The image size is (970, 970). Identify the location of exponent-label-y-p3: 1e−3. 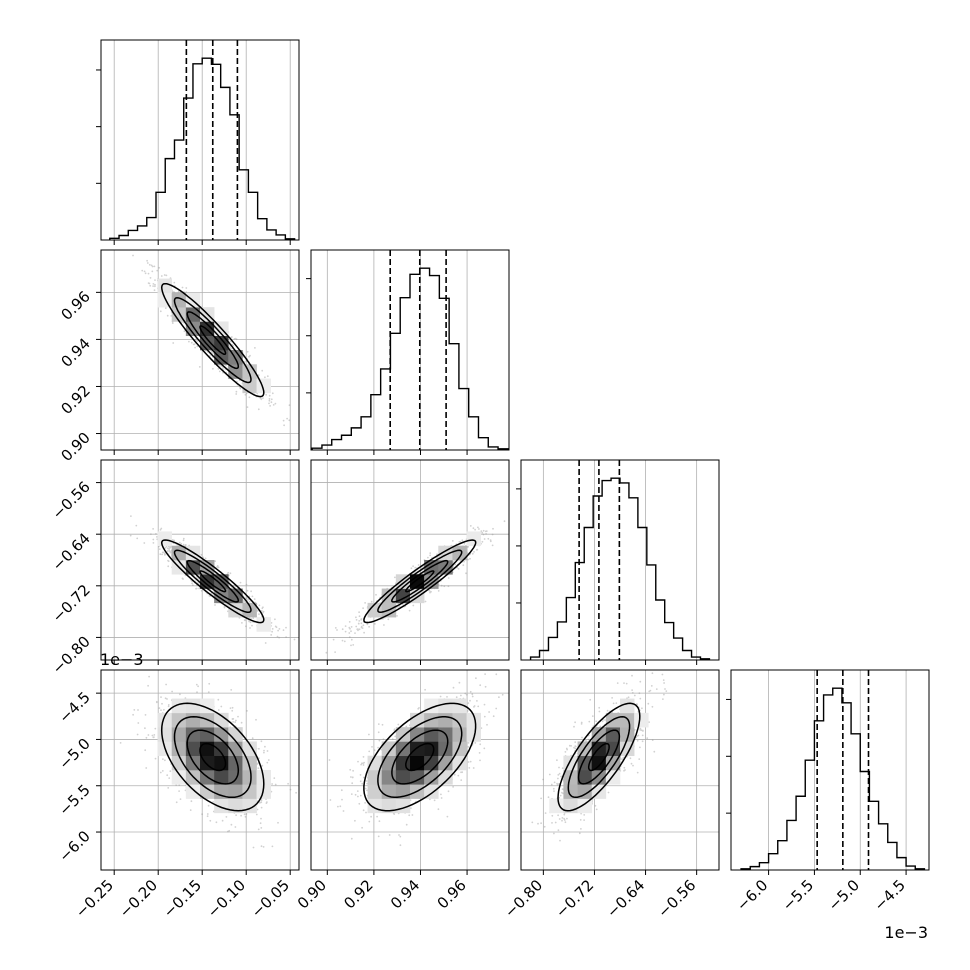
(122, 659).